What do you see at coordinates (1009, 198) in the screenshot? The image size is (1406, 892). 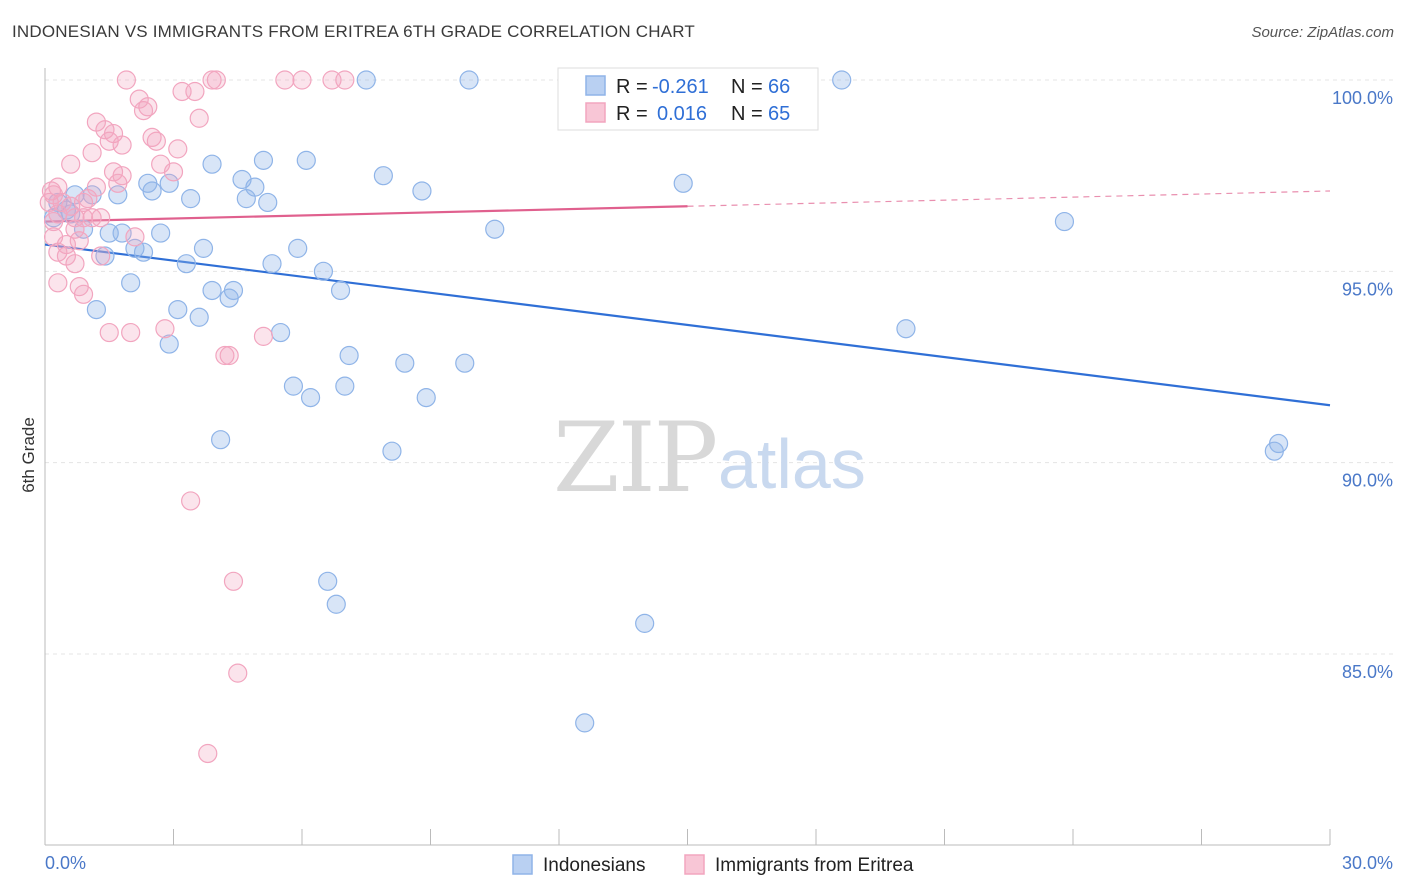 I see `eritrea-trend-extension` at bounding box center [1009, 198].